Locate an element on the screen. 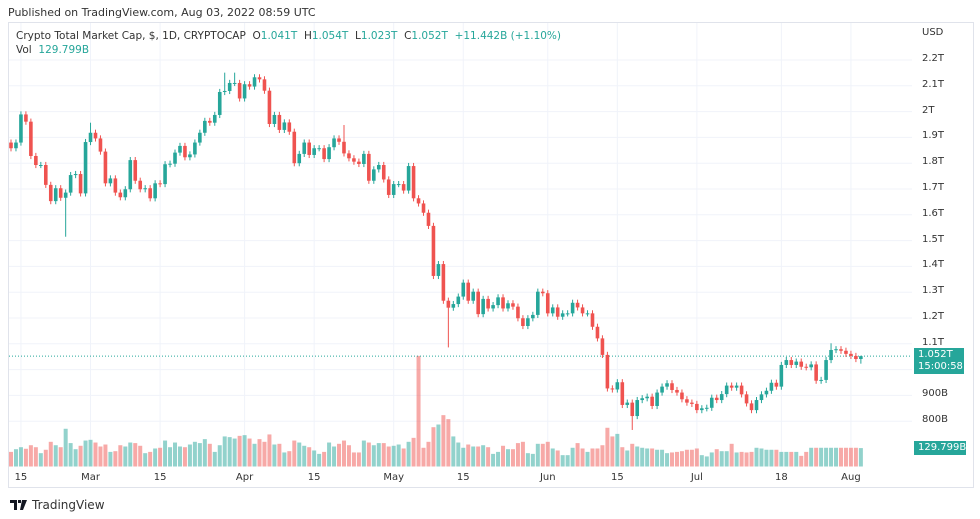 The image size is (980, 519). price-tick-label: 1.7T is located at coordinates (933, 187).